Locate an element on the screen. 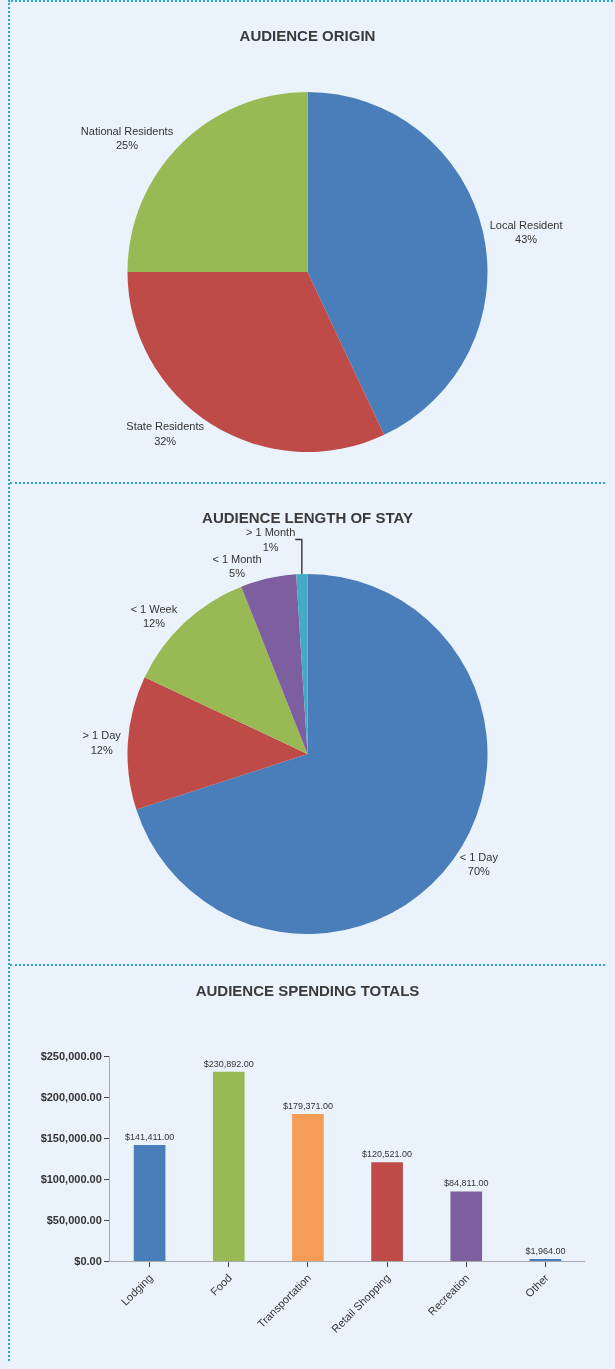  data-label: $179,371.00 is located at coordinates (307, 1105).